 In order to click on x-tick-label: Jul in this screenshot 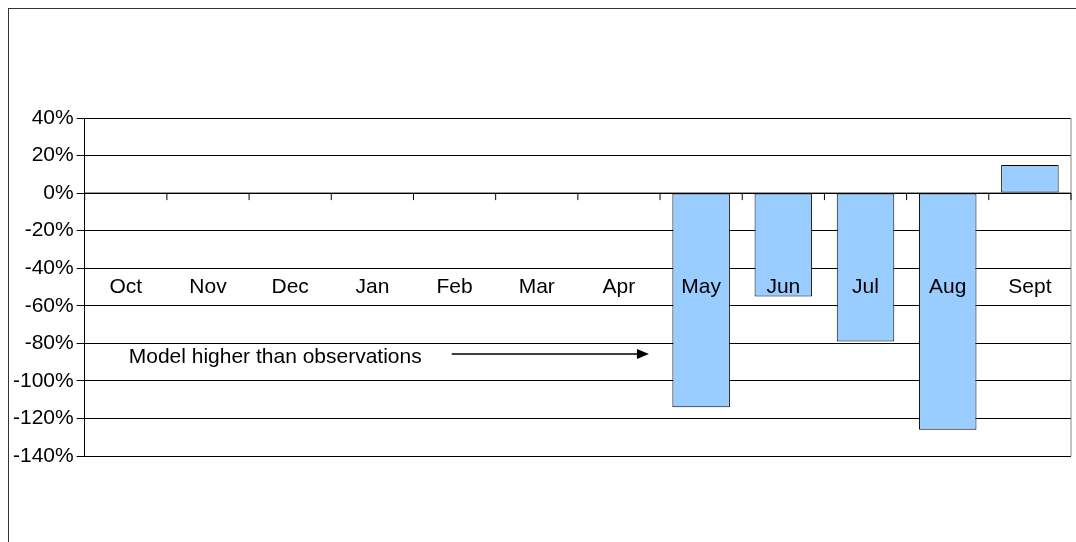, I will do `click(865, 285)`.